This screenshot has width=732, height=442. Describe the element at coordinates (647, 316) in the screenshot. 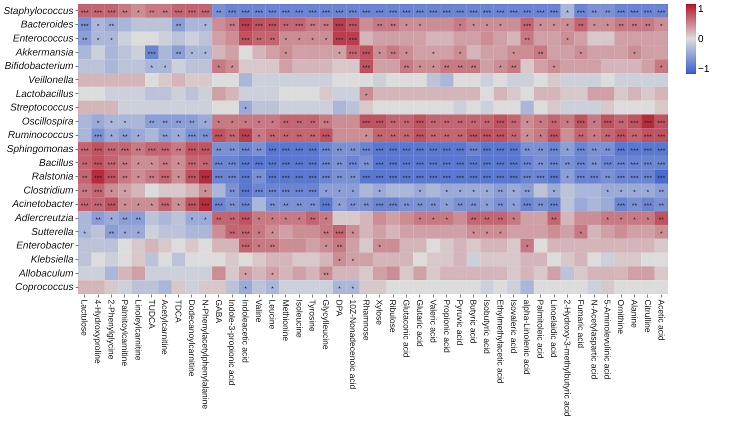

I see `x-tick-label: Citrulline` at that location.